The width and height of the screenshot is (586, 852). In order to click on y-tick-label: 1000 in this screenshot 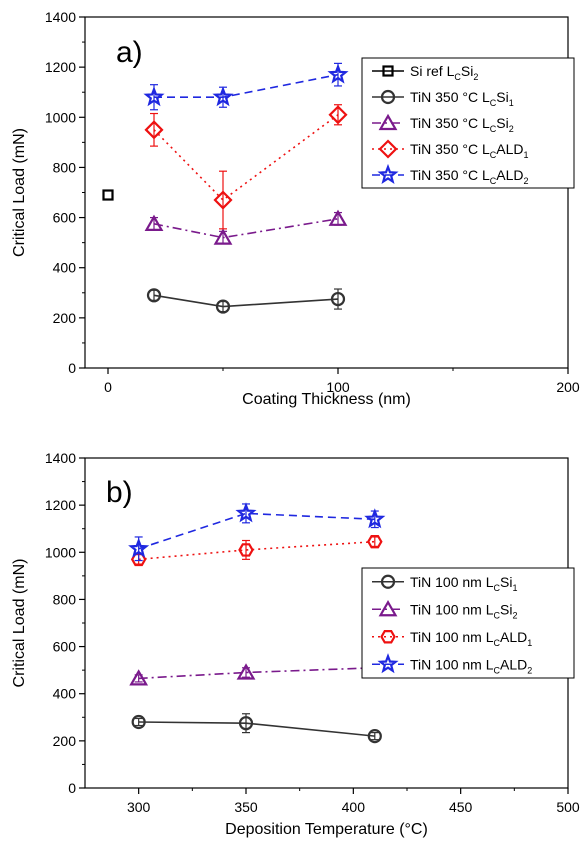, I will do `click(60, 117)`.